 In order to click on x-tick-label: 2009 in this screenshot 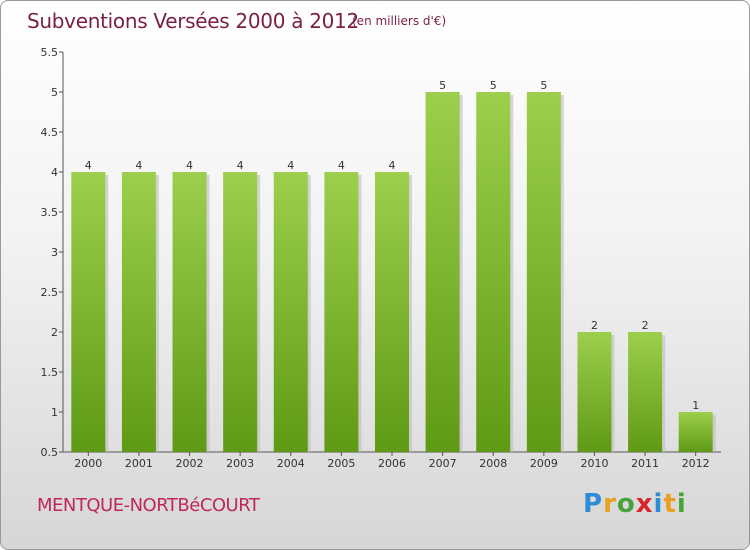, I will do `click(544, 463)`.